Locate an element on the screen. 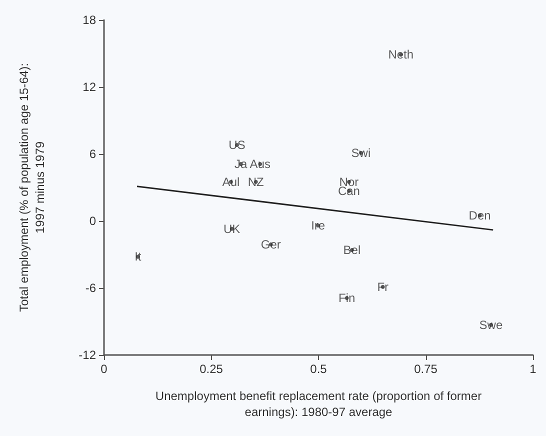 This screenshot has width=546, height=436. series-label: Ja is located at coordinates (241, 164).